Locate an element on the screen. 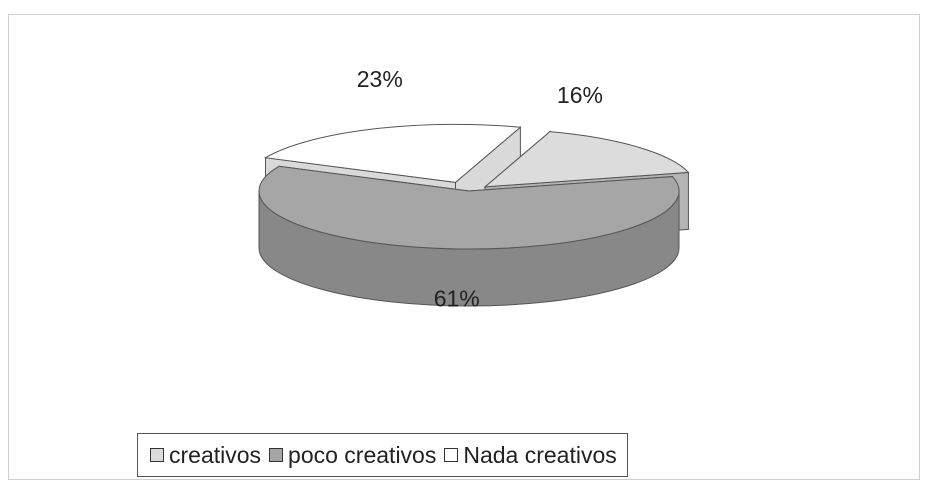 The width and height of the screenshot is (932, 487). pie-slice-poco-creativos is located at coordinates (469, 236).